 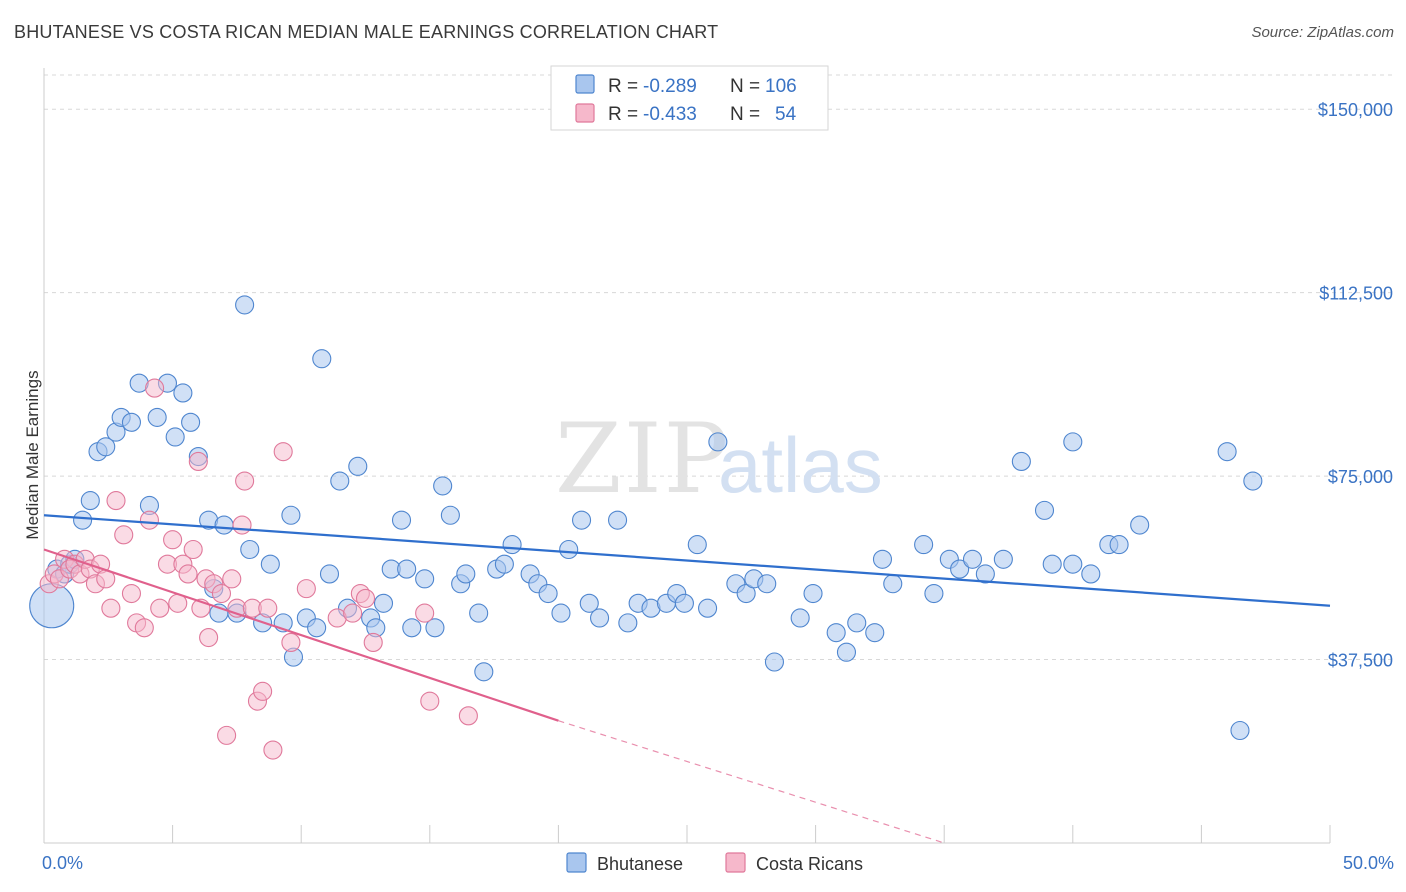 I want to click on x-tick-label-max: 50.0%, so click(x=1368, y=863).